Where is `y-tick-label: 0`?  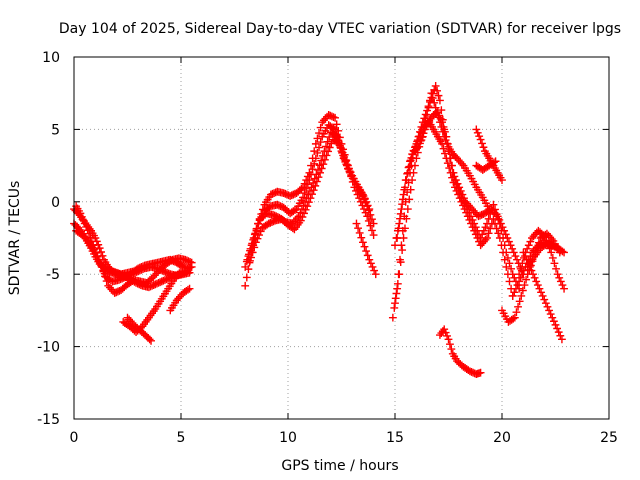
y-tick-label: 0 is located at coordinates (55, 203).